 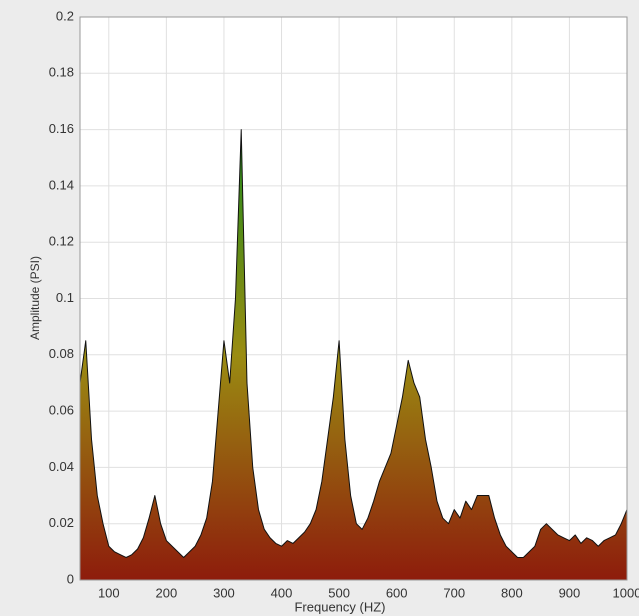 I want to click on y-tick-label: 0.04, so click(x=61, y=466).